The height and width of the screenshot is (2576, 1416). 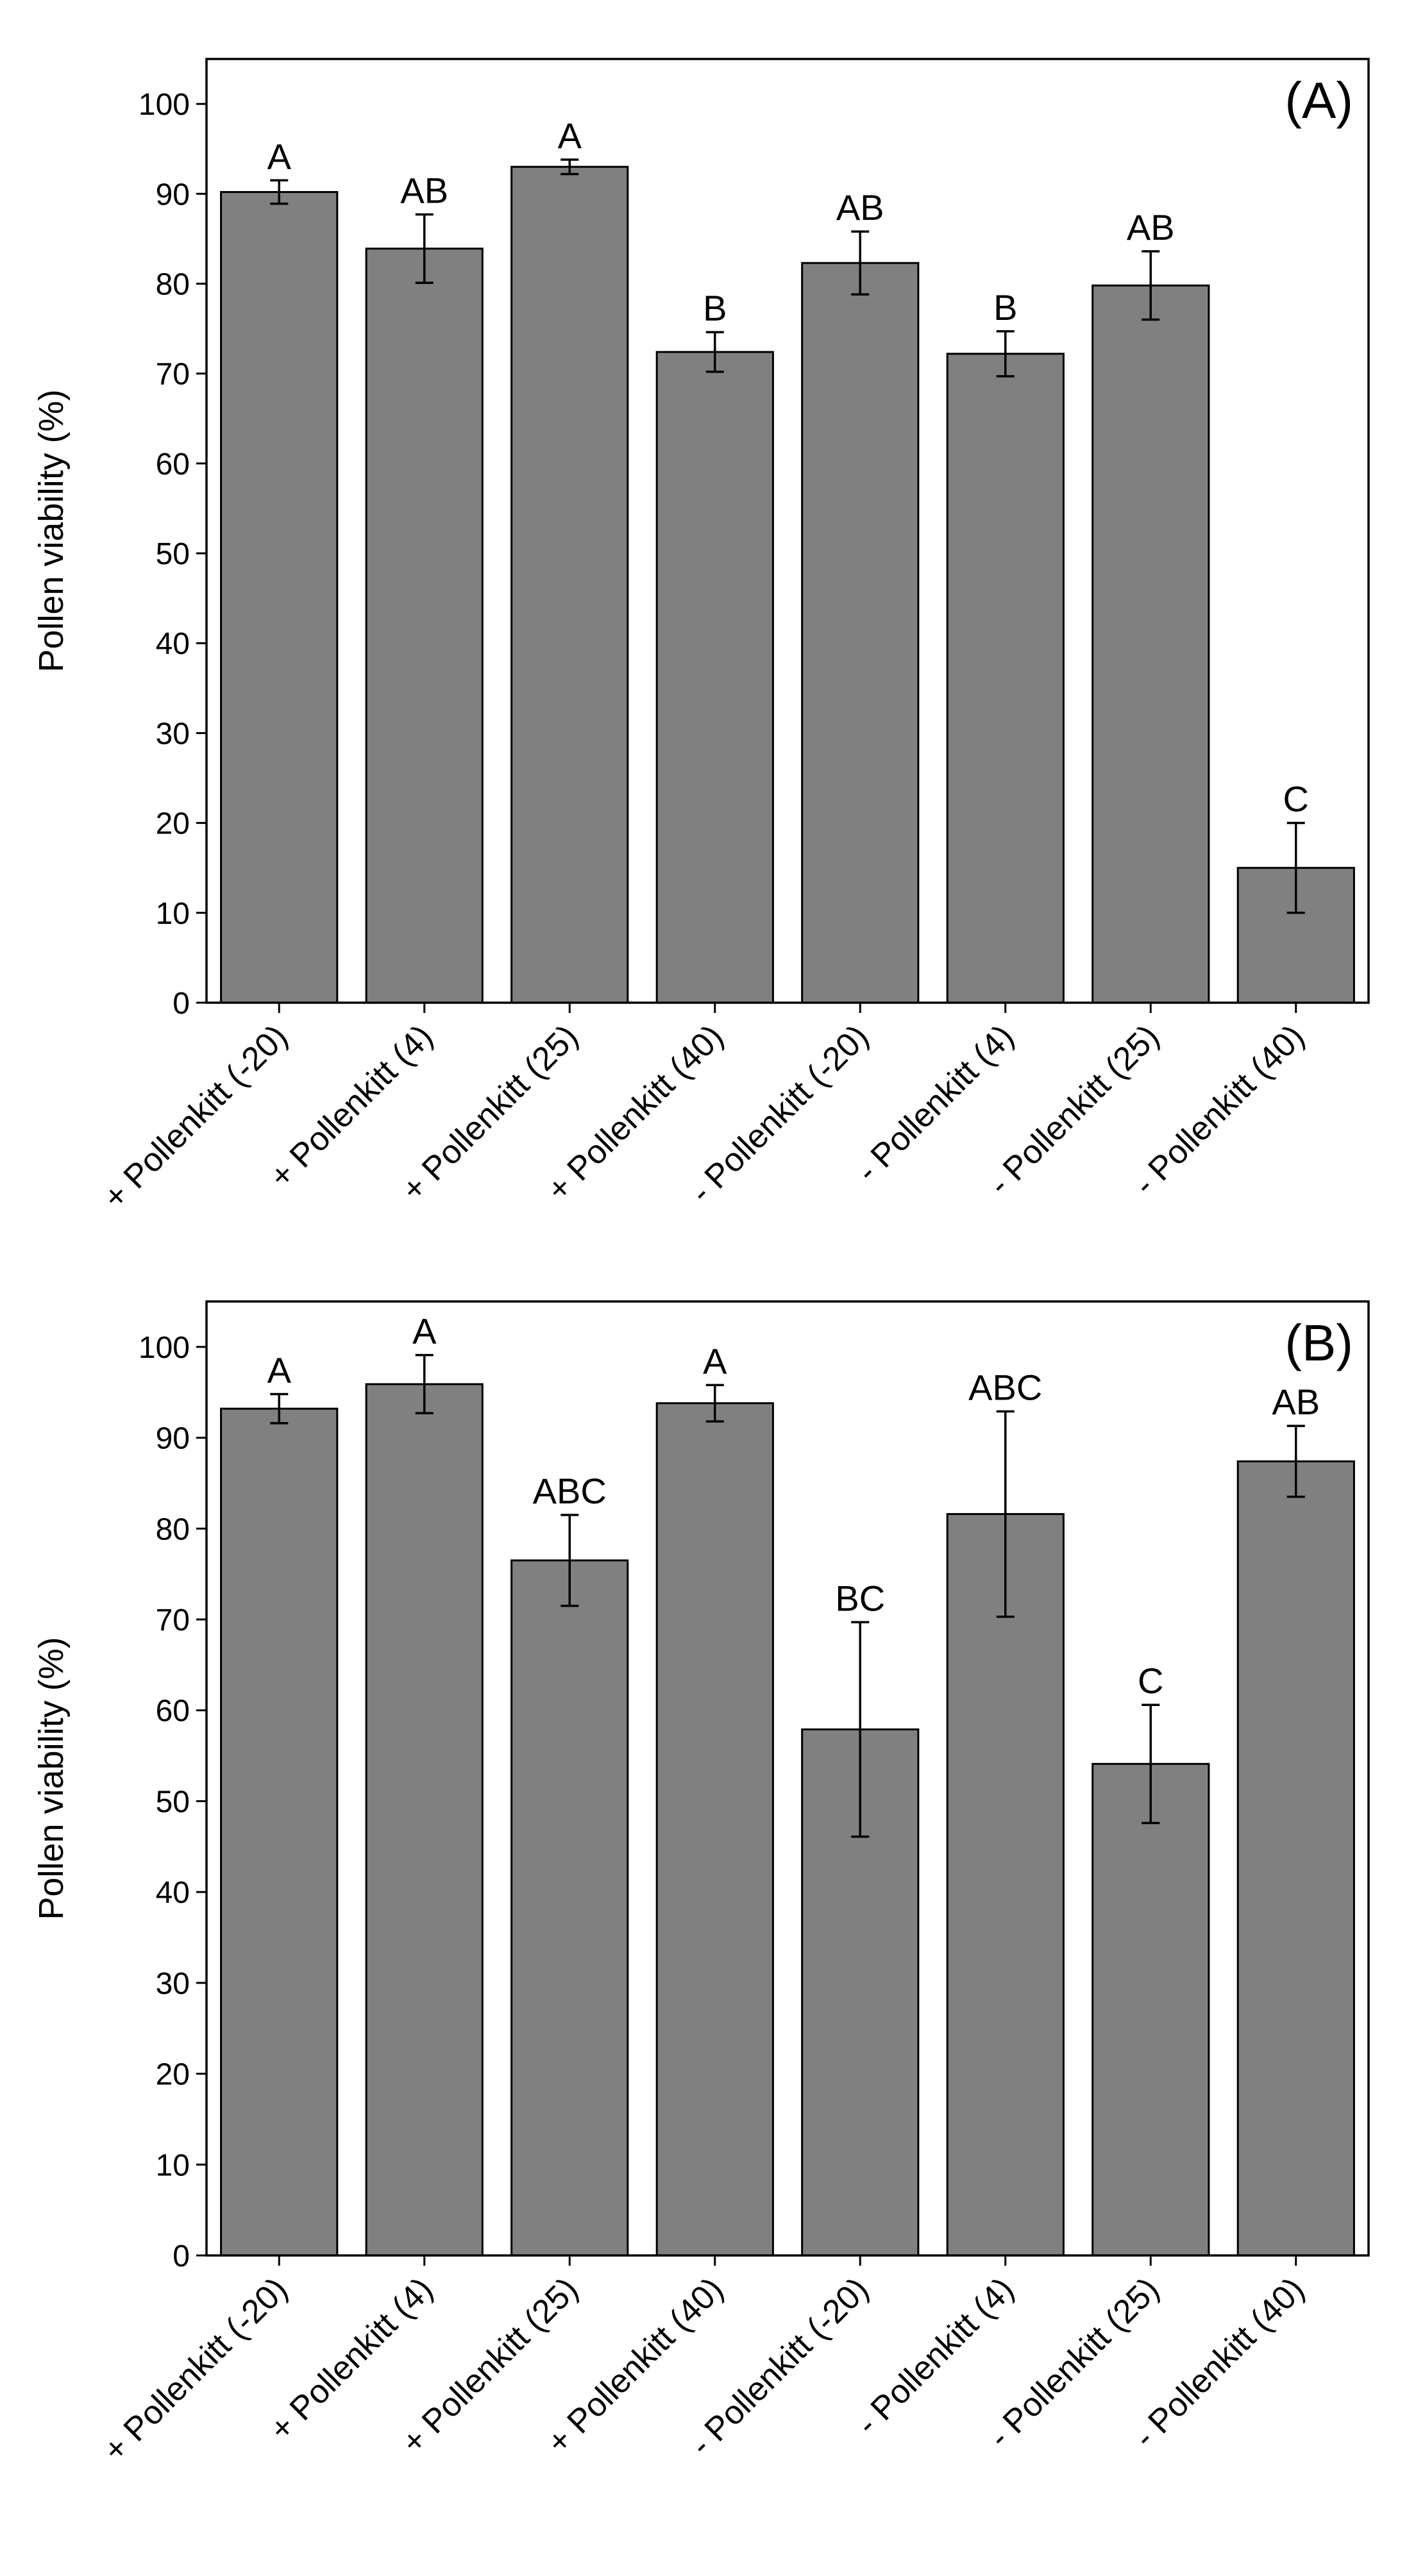 I want to click on significance-letter: BC, so click(x=860, y=1598).